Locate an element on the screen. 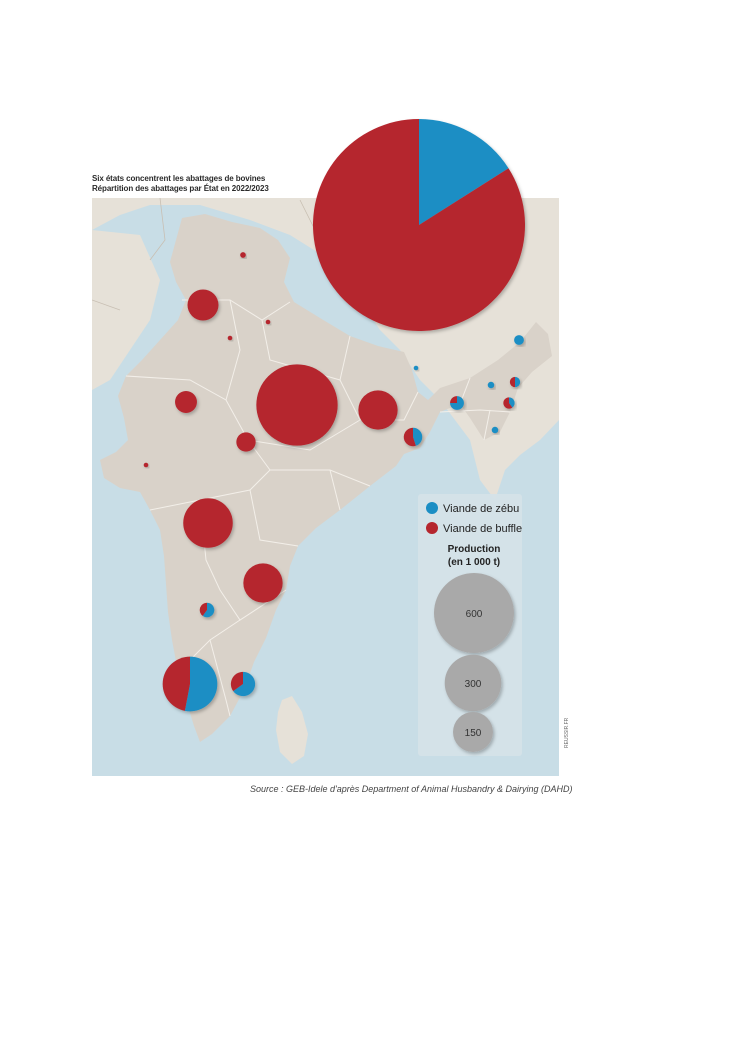 The image size is (747, 1058). pie-marker-mizoram is located at coordinates (495, 430).